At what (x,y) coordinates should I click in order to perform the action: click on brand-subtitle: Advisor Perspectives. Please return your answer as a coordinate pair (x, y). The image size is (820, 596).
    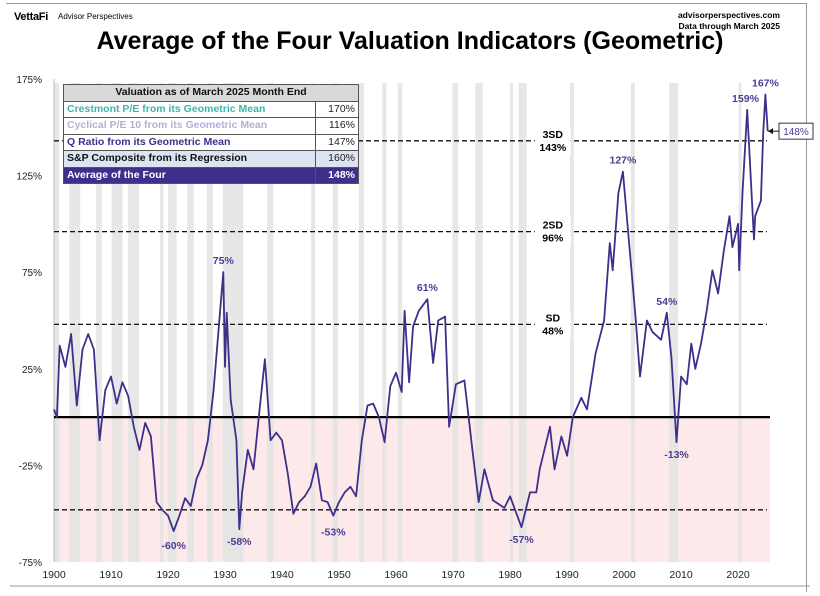
    Looking at the image, I should click on (95, 16).